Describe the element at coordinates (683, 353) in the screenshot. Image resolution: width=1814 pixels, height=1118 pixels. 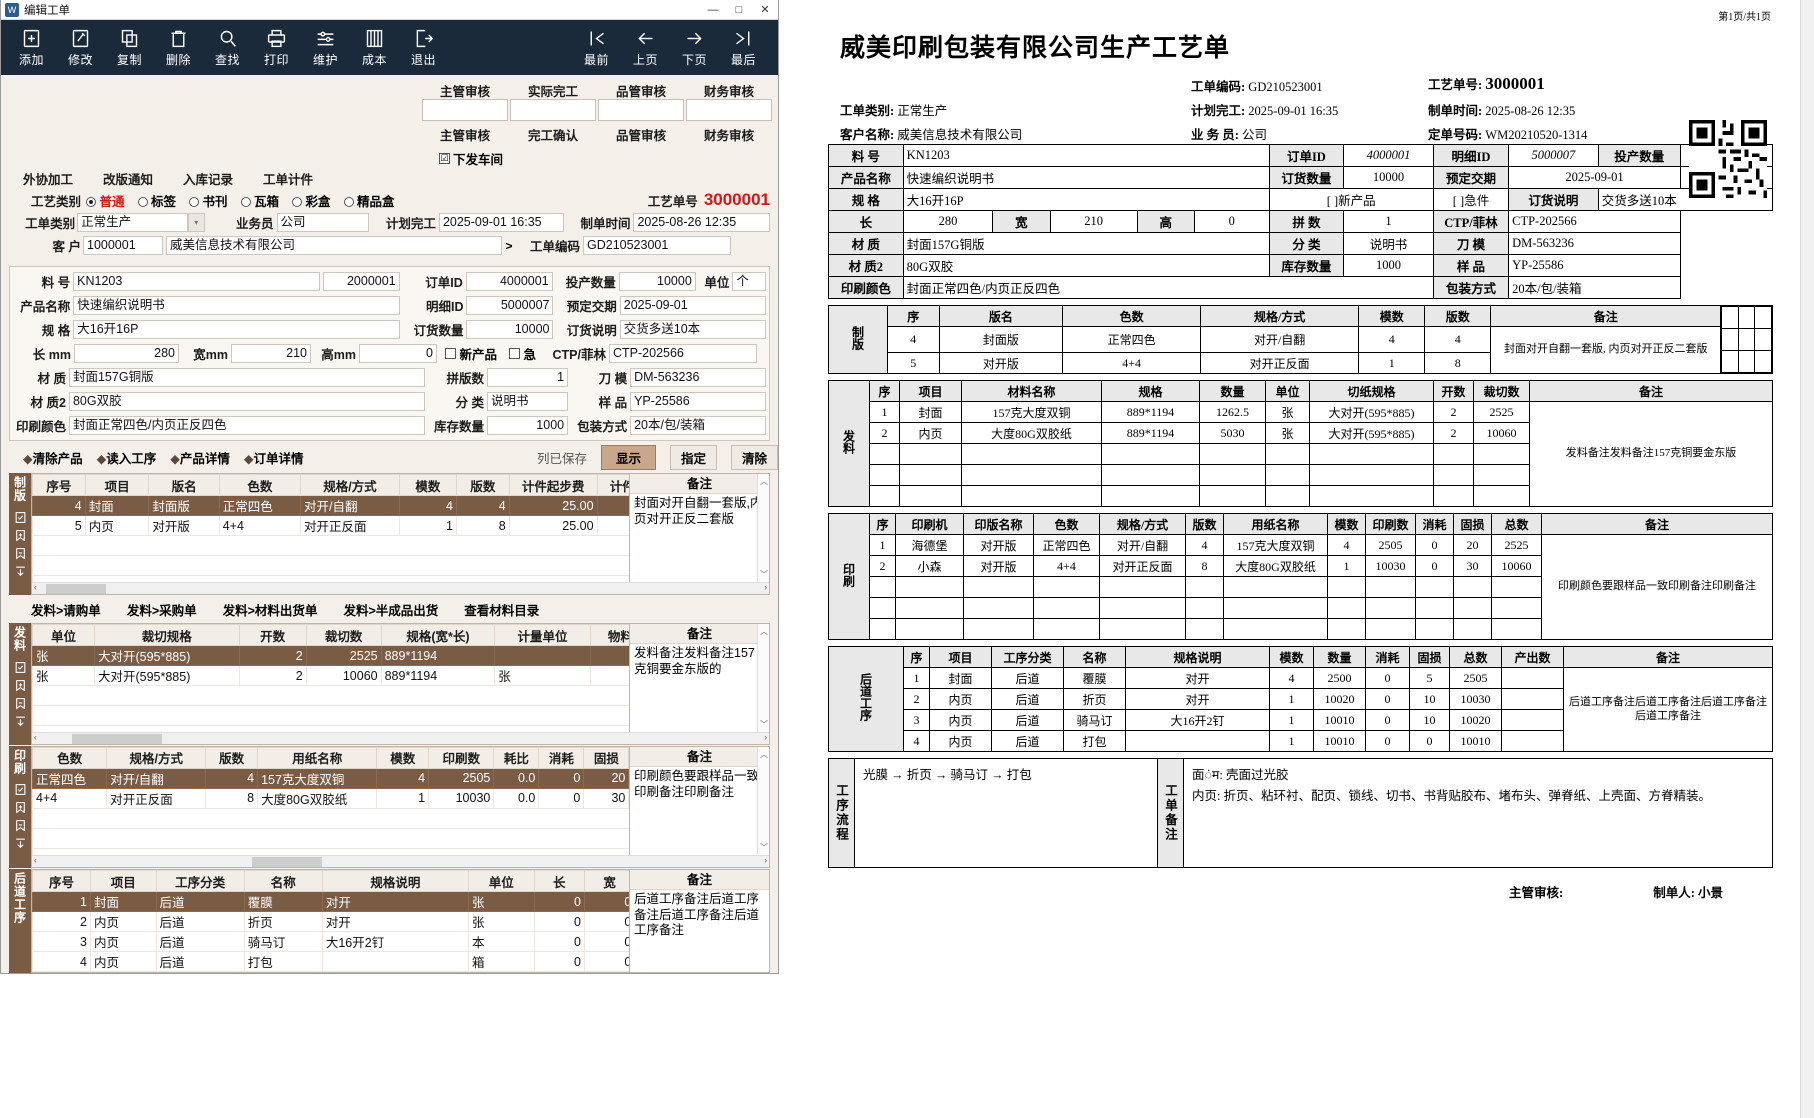
I see `ctp-input: CTP-202566` at that location.